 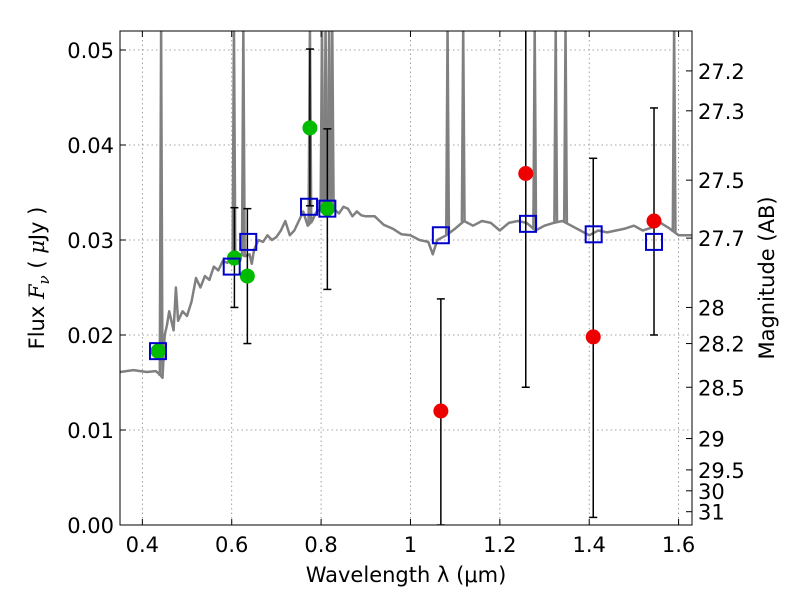 I want to click on magnitude-tick-label: 29.5, so click(x=721, y=471).